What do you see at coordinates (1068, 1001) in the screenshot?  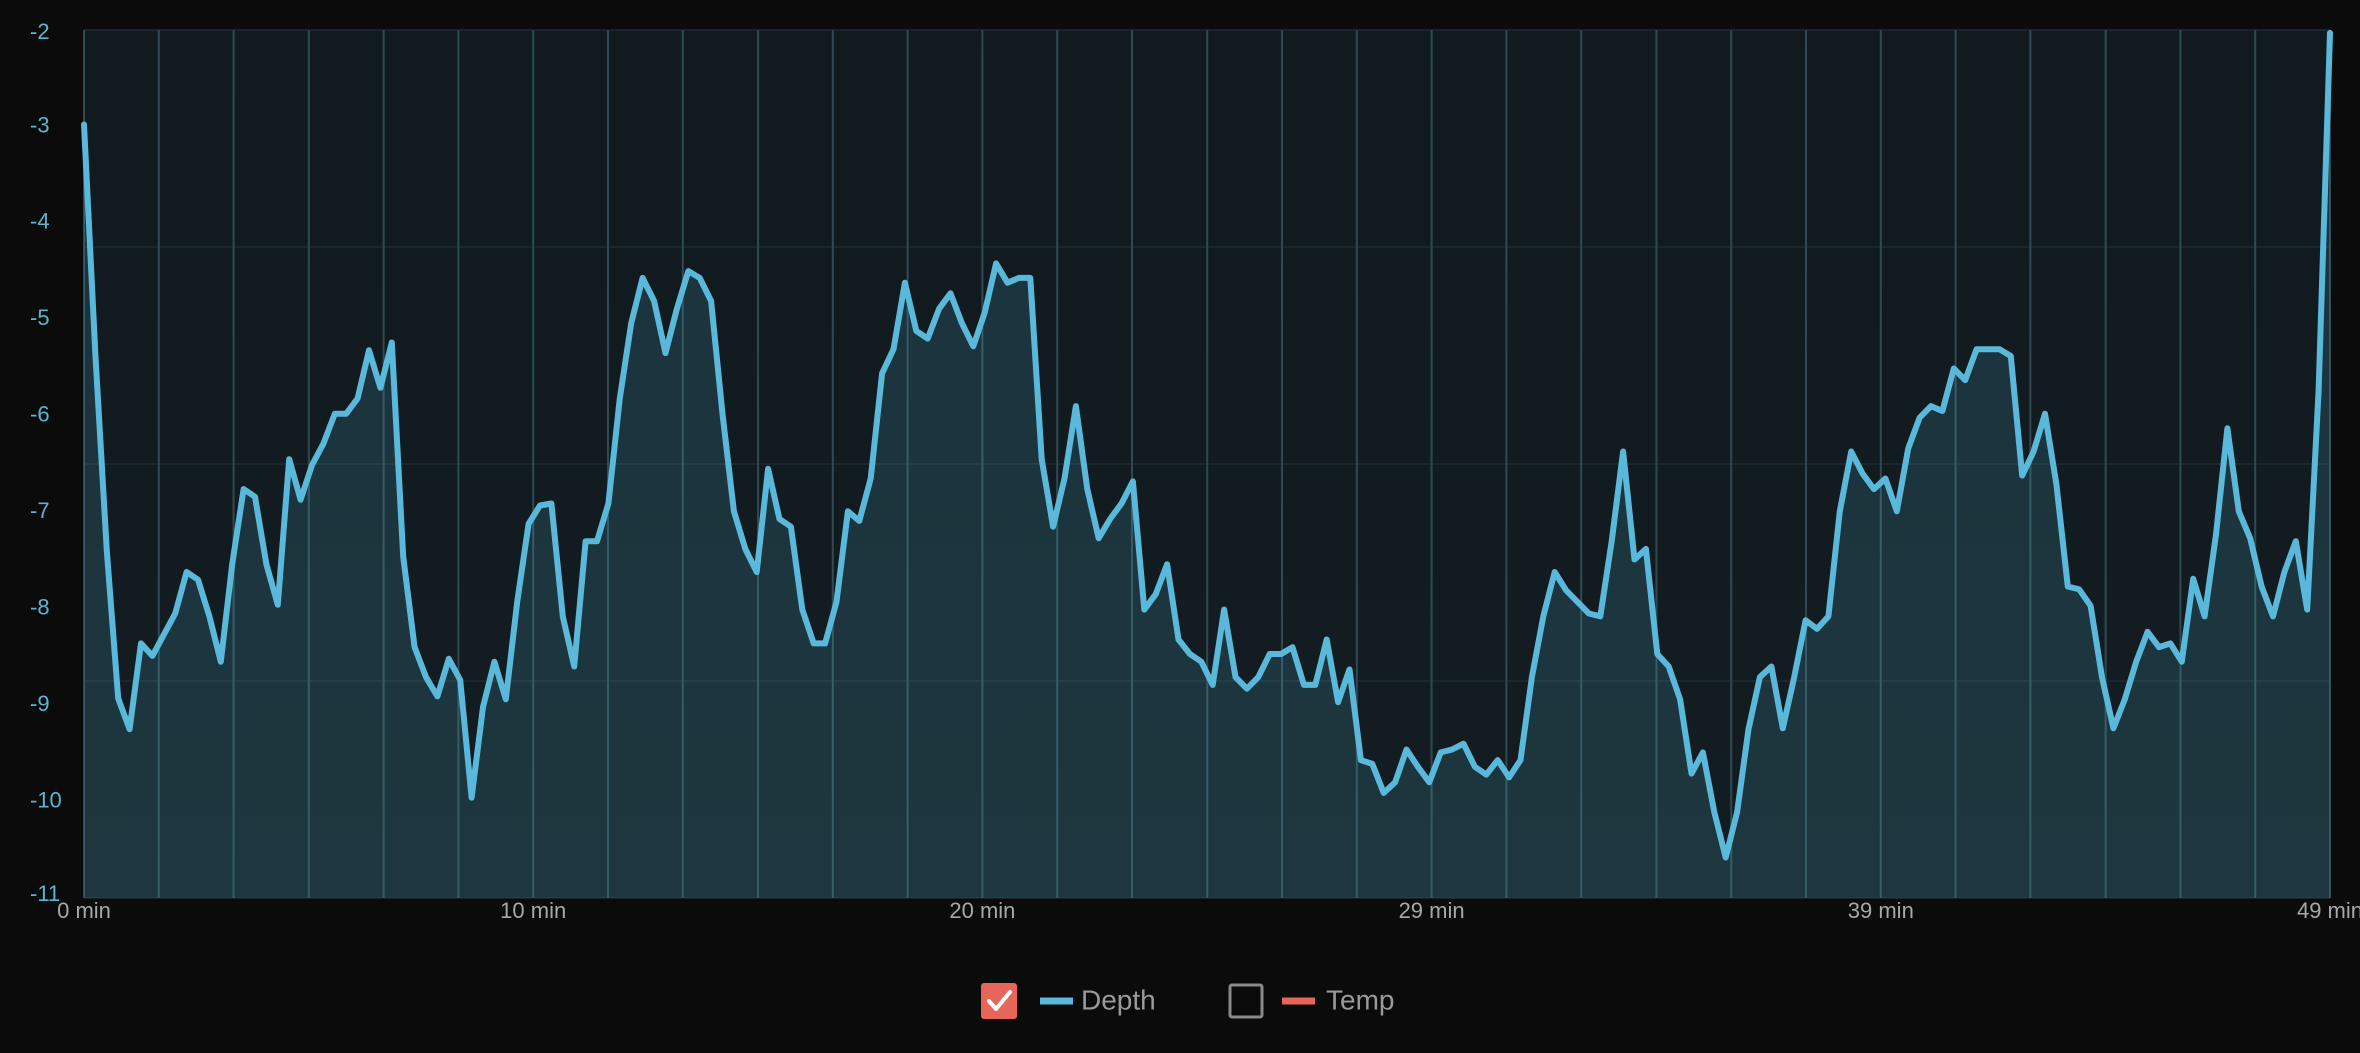 I see `legend-item: Depth` at bounding box center [1068, 1001].